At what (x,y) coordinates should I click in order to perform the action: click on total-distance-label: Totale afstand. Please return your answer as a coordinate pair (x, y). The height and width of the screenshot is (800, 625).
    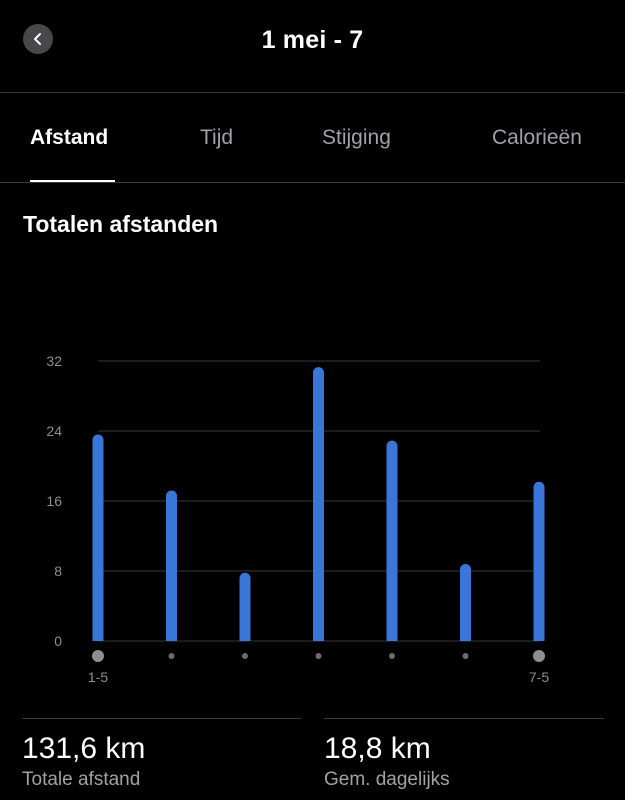
    Looking at the image, I should click on (81, 779).